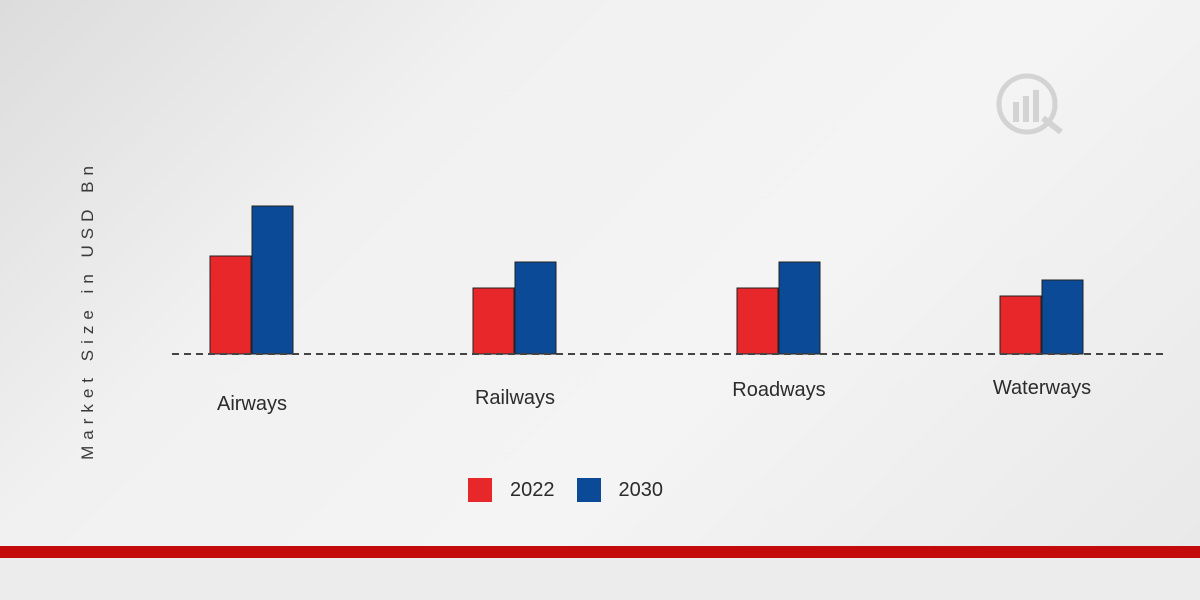 This screenshot has height=600, width=1200. I want to click on bar-waterways-2030, so click(1062, 317).